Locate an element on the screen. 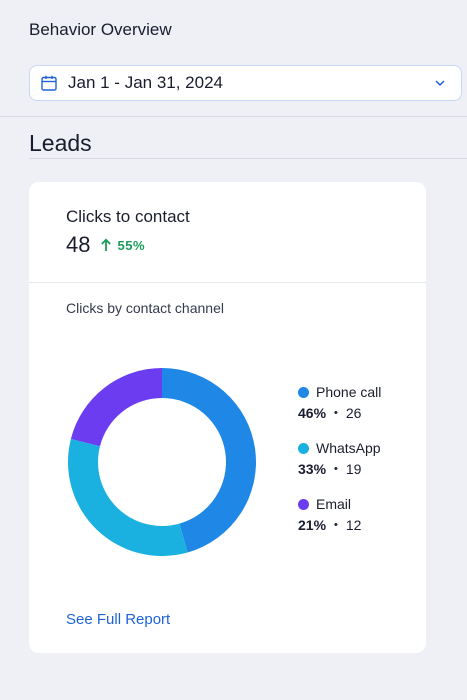  contact-channel-donut-chart is located at coordinates (162, 462).